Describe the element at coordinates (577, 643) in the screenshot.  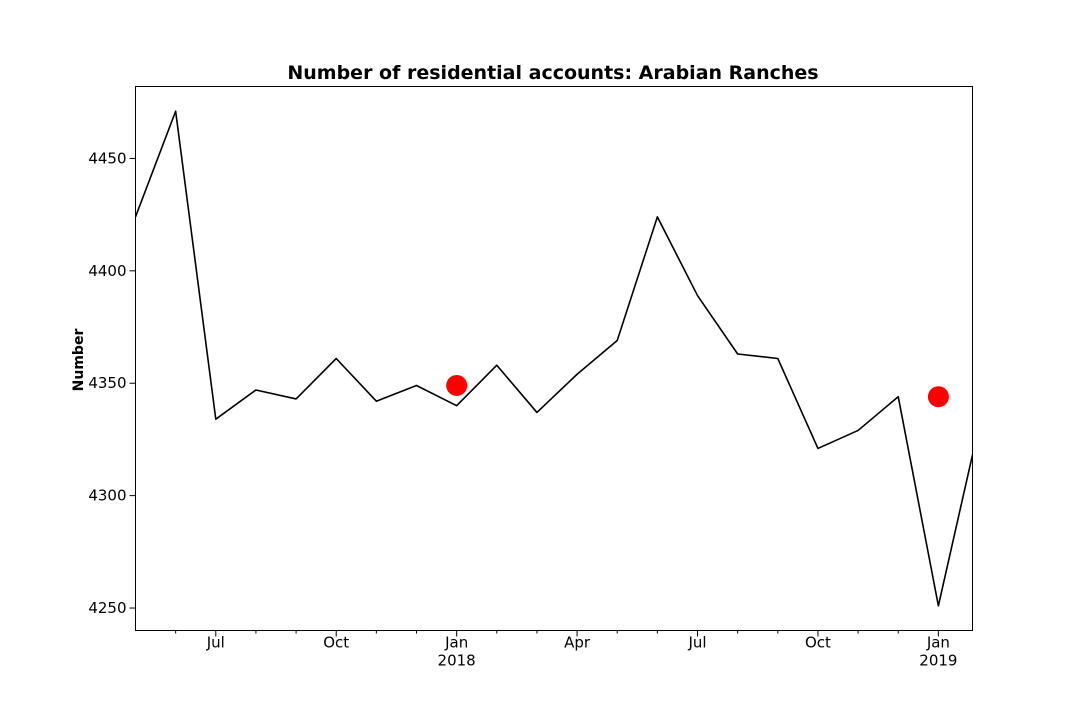
I see `x-tick-label: Apr` at that location.